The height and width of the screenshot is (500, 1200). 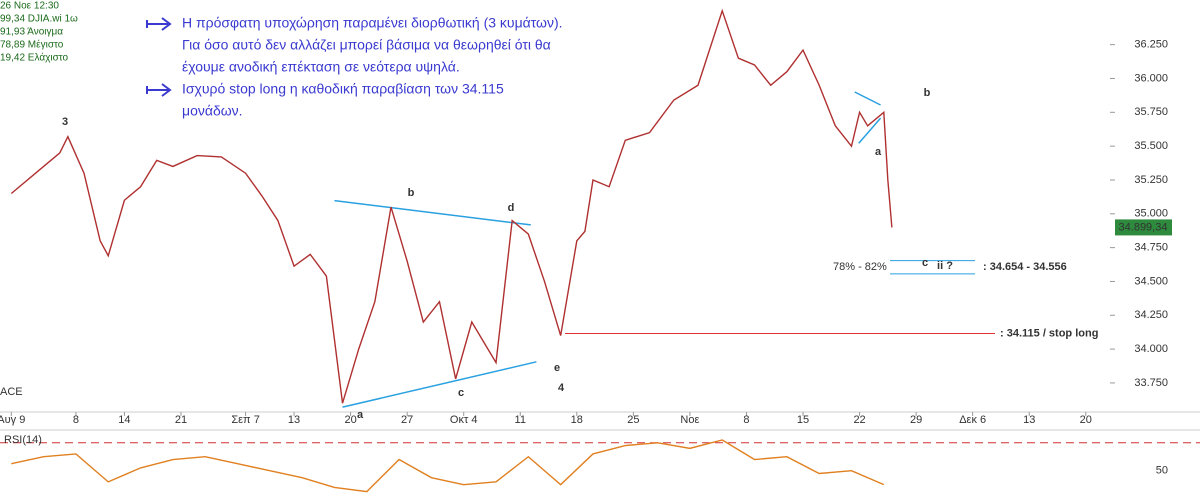 What do you see at coordinates (1151, 383) in the screenshot?
I see `y-tick-label: 33.750` at bounding box center [1151, 383].